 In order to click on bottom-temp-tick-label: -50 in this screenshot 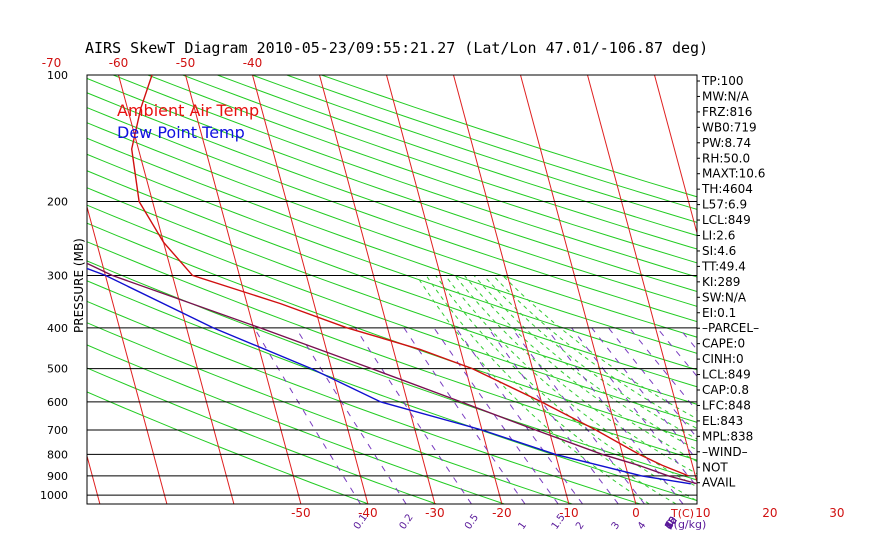, I will do `click(301, 513)`.